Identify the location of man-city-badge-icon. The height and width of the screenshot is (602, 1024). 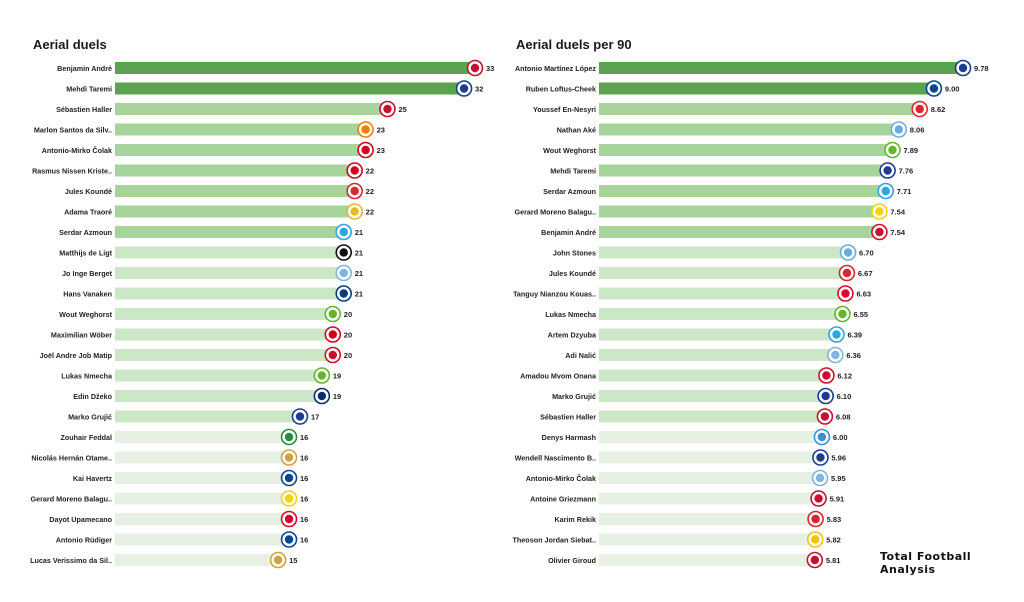
(848, 252).